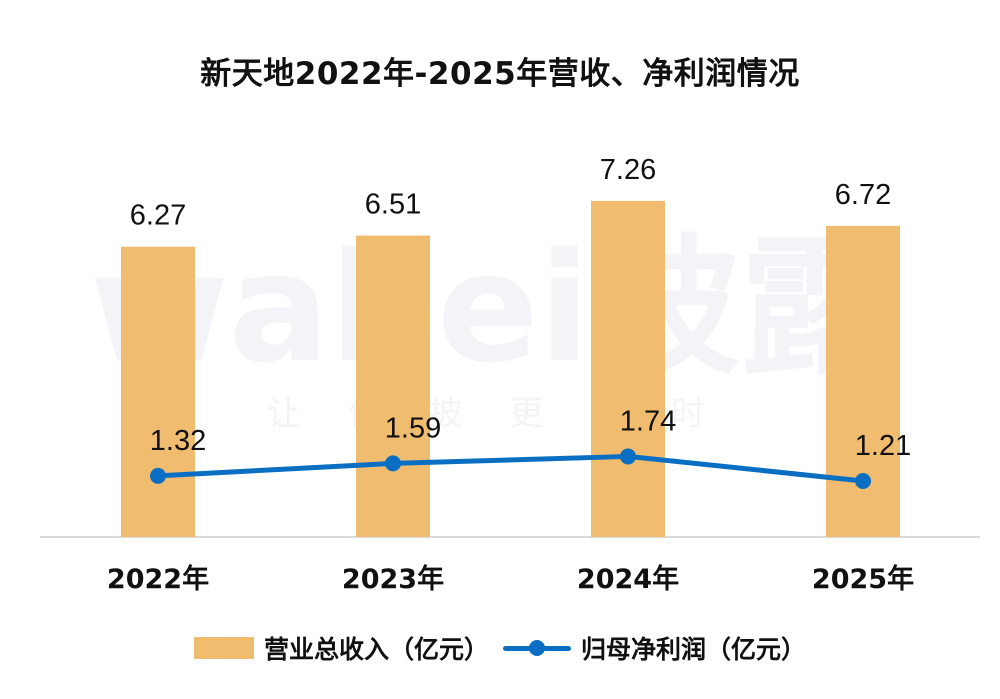 The width and height of the screenshot is (1000, 699). I want to click on legend-label-net-profit: 归母净利润（亿元）, so click(694, 649).